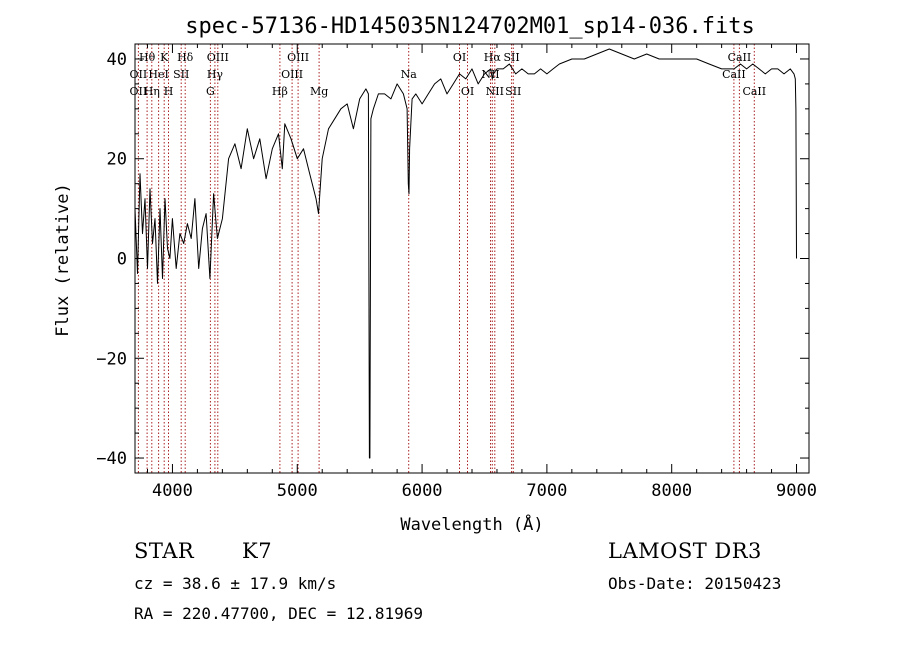 The height and width of the screenshot is (649, 900). I want to click on line-label: HeI, so click(158, 74).